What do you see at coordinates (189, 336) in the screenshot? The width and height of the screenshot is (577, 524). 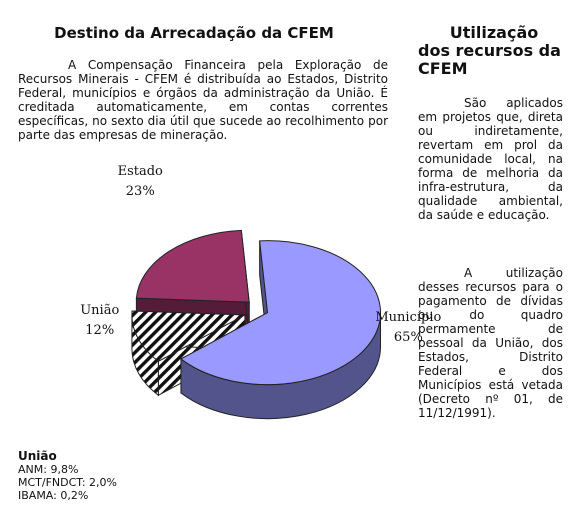 I see `pie-slice-uniao` at bounding box center [189, 336].